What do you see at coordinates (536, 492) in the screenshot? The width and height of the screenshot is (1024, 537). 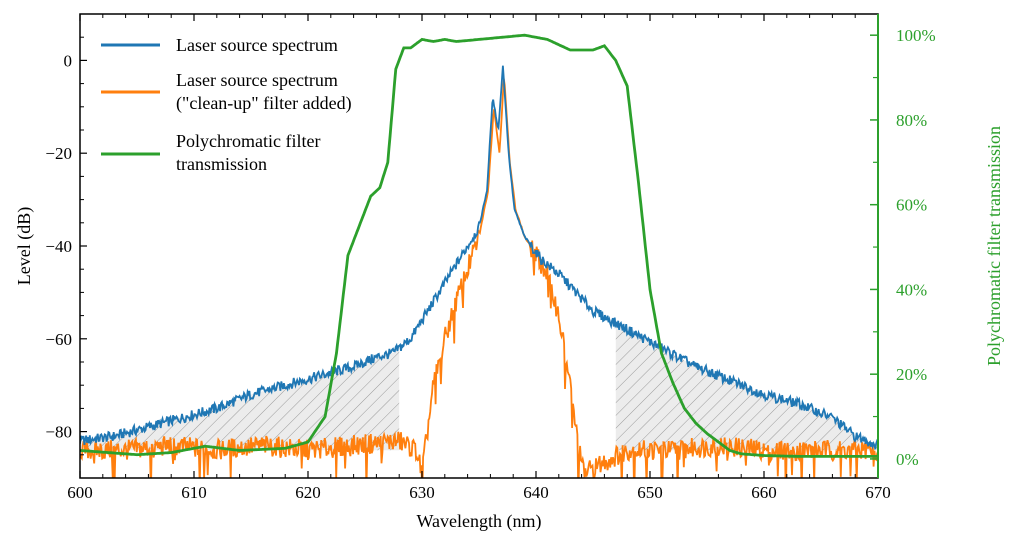 I see `x-tick-label-640: 640` at bounding box center [536, 492].